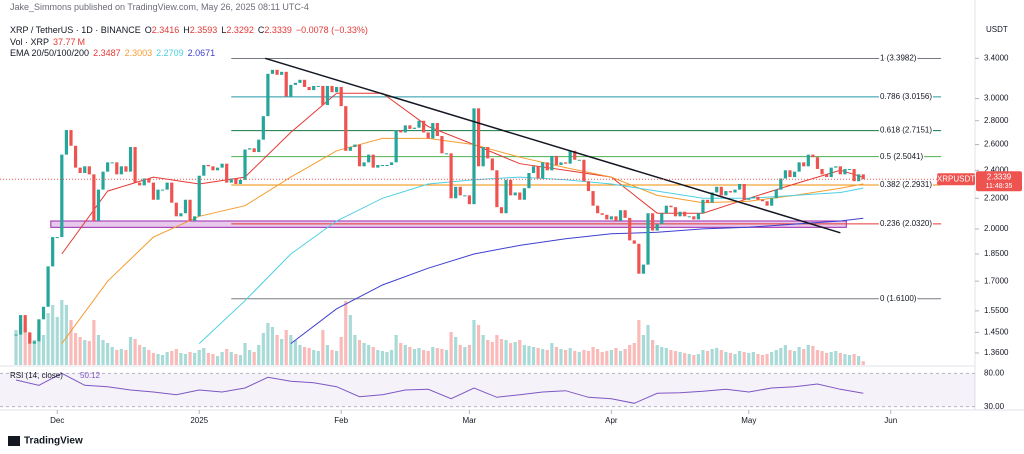  What do you see at coordinates (240, 30) in the screenshot?
I see `ohlc-value: 2.3292` at bounding box center [240, 30].